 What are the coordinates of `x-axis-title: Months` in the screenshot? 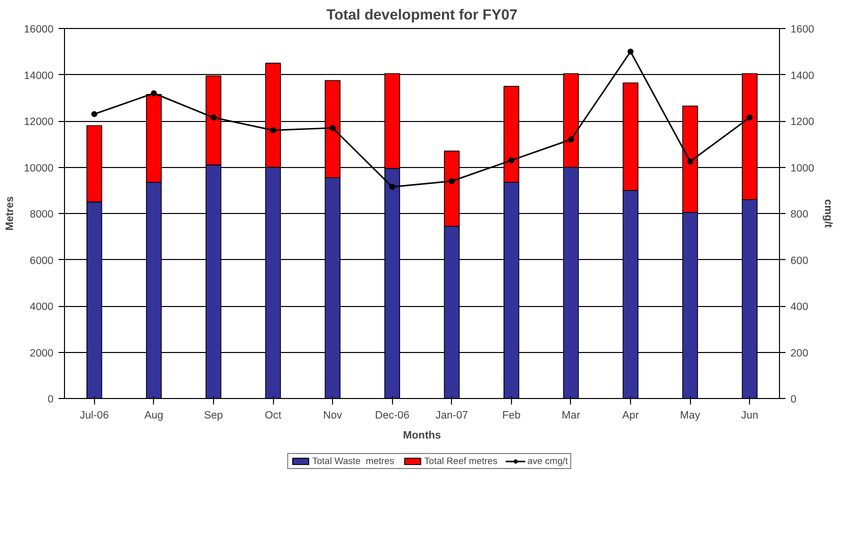 It's located at (422, 436).